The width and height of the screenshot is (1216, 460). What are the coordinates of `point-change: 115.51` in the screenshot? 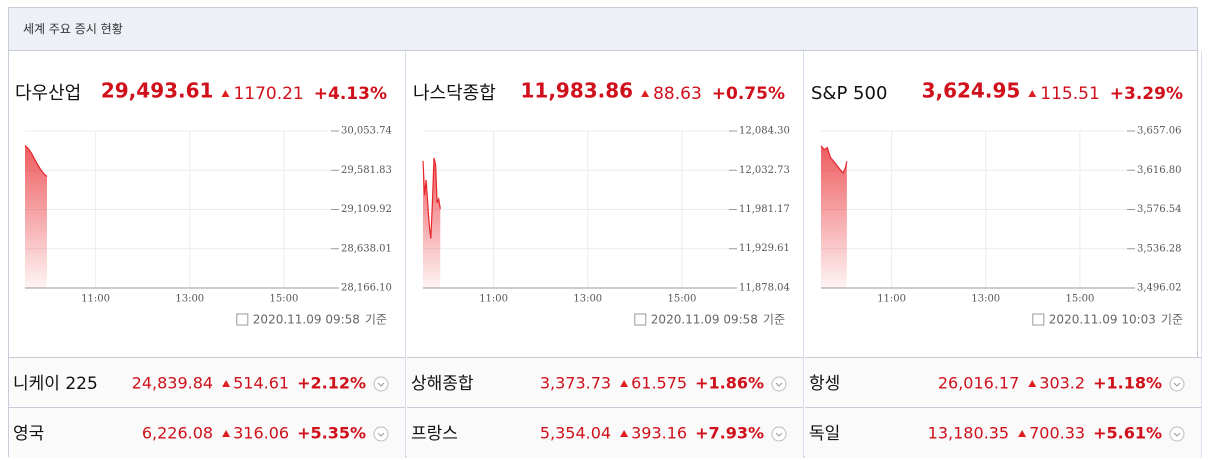 It's located at (1069, 94).